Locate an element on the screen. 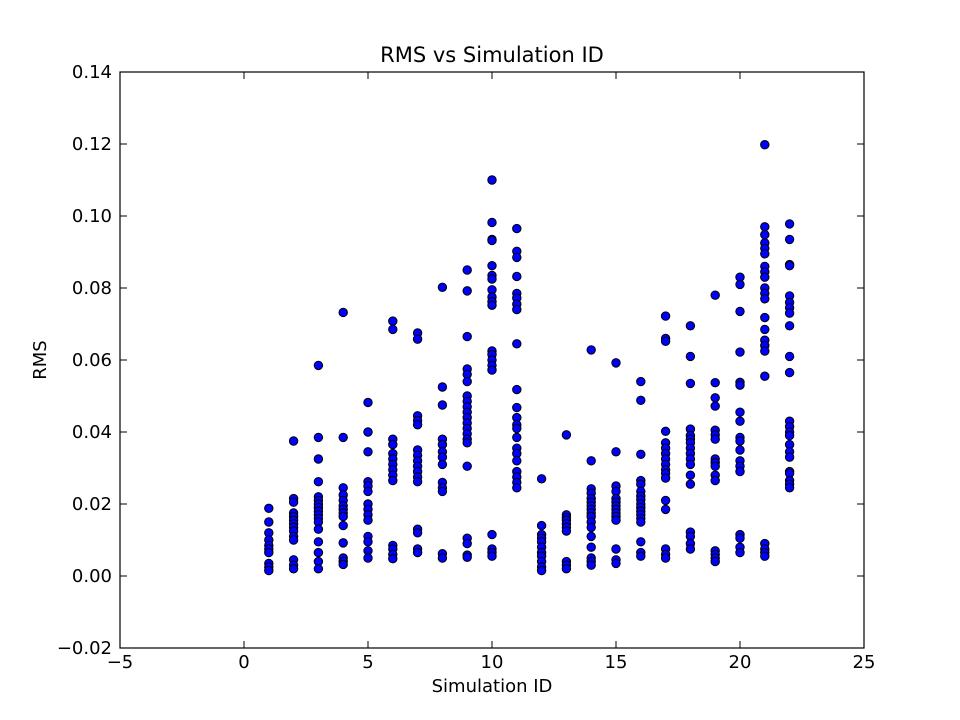  x-axis-label: Simulation ID is located at coordinates (492, 686).